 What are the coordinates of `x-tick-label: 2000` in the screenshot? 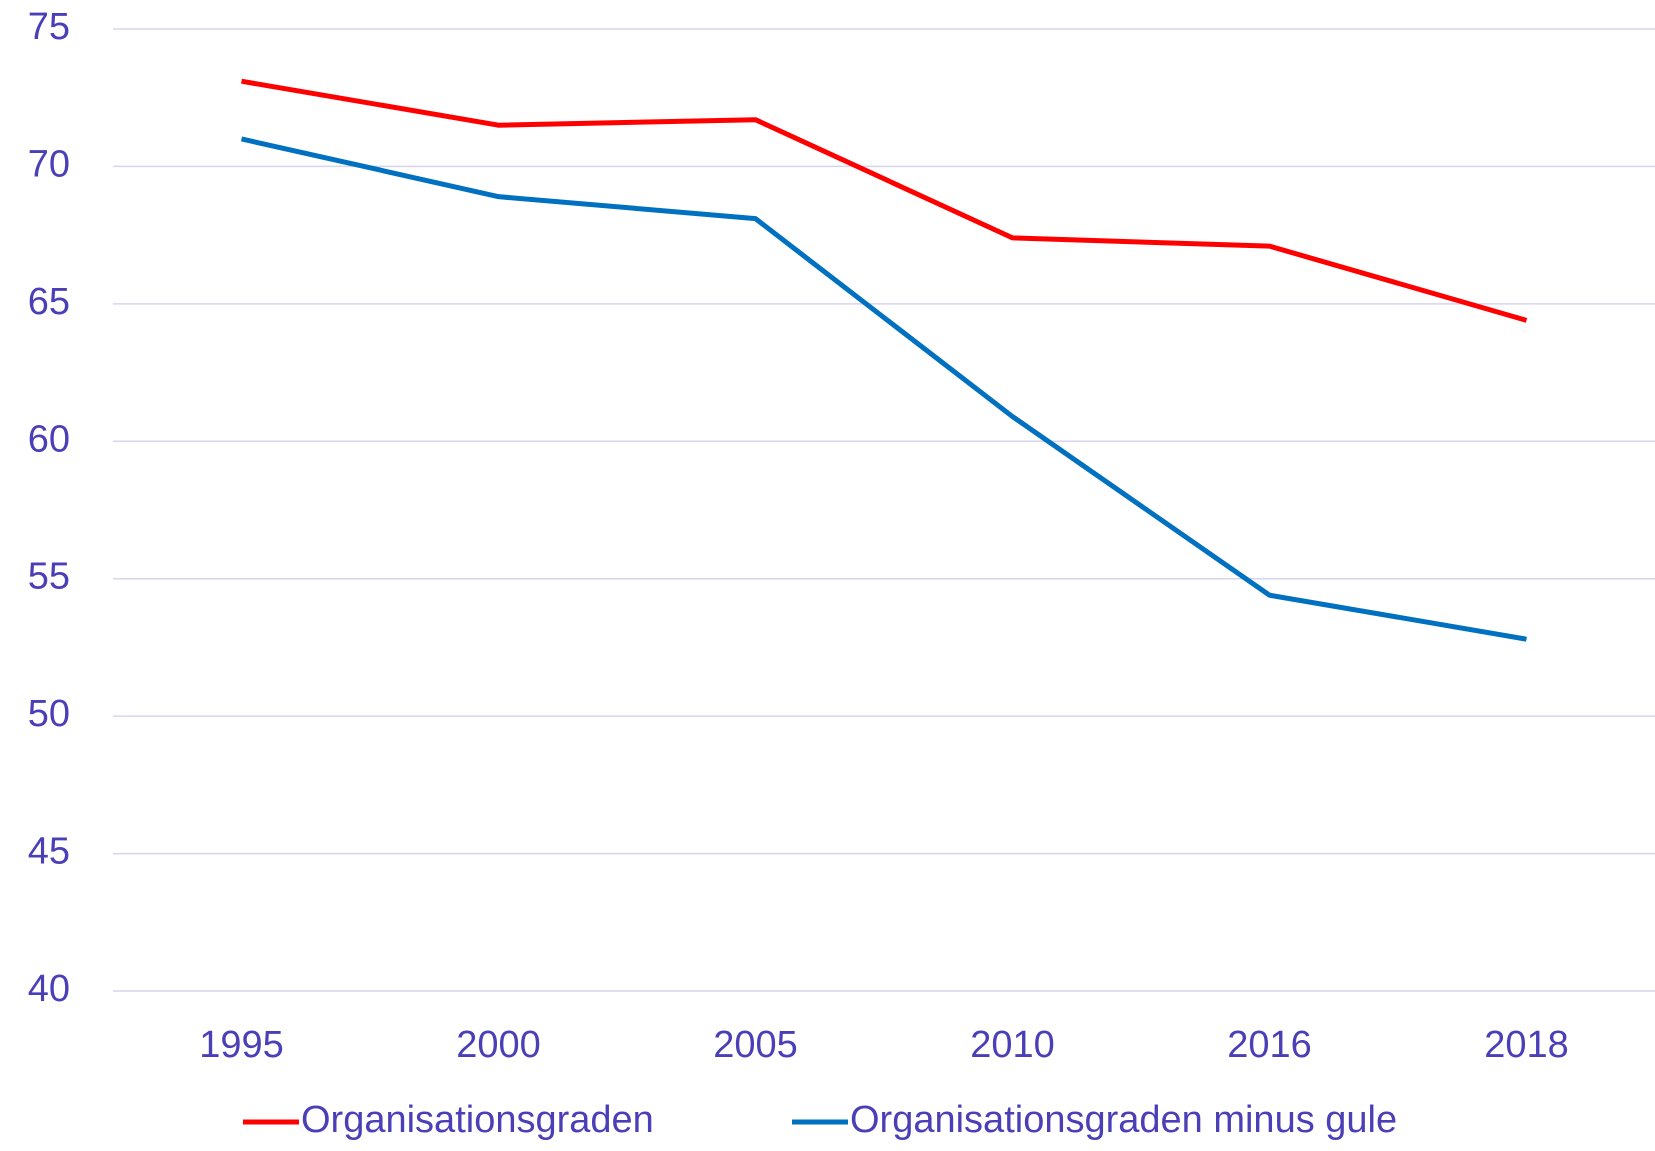 It's located at (498, 1045).